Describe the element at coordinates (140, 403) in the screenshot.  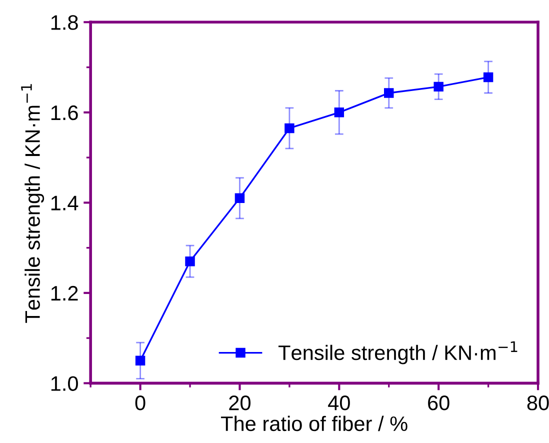
I see `x-tick-label: 0` at that location.